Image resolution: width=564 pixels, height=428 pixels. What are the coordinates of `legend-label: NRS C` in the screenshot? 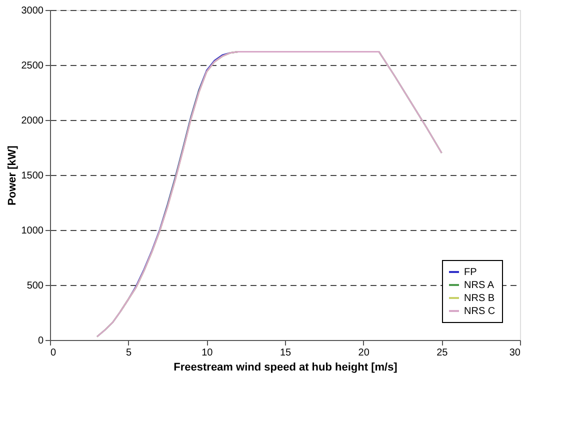 It's located at (480, 311).